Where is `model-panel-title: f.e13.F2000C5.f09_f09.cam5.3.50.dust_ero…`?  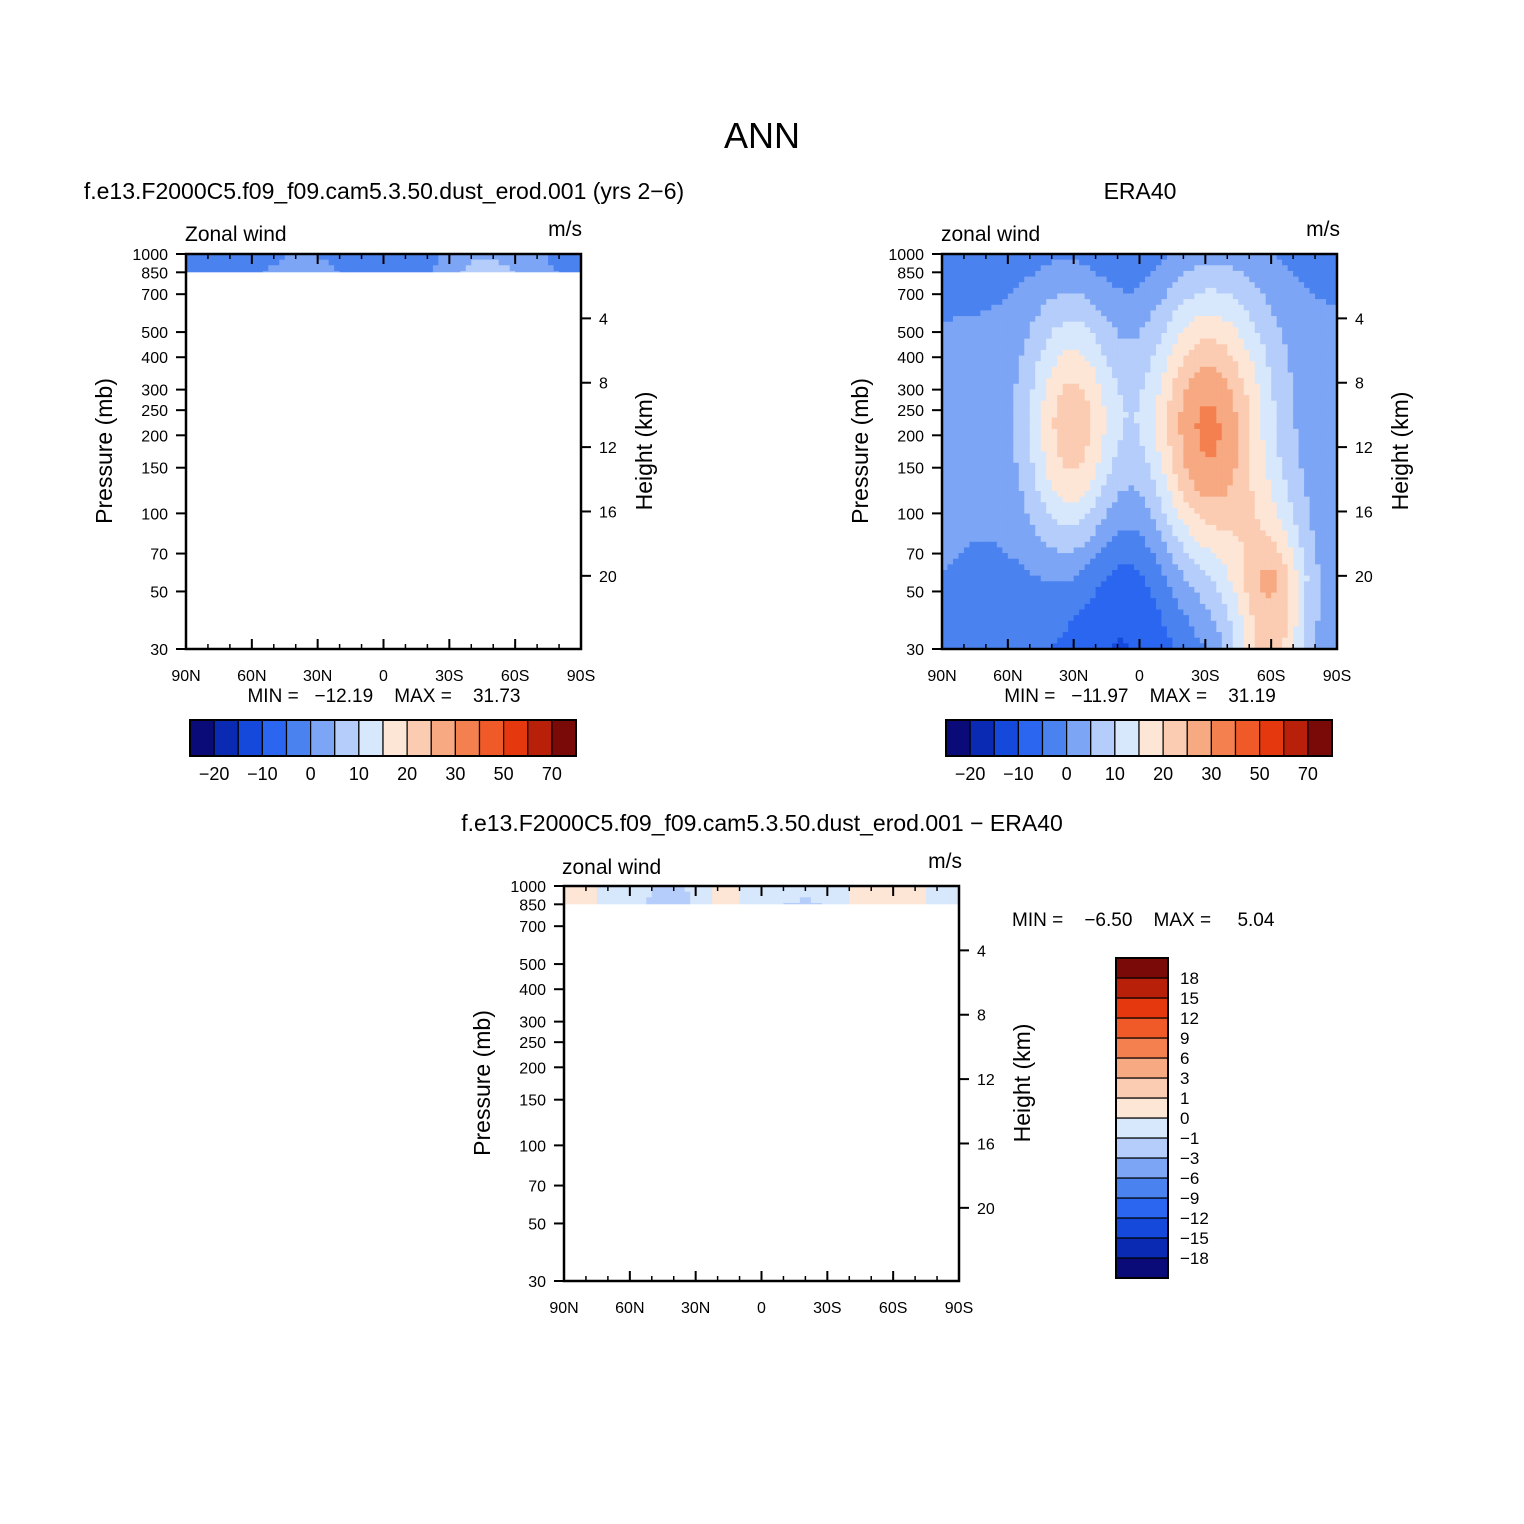
model-panel-title: f.e13.F2000C5.f09_f09.cam5.3.50.dust_ero… is located at coordinates (384, 191).